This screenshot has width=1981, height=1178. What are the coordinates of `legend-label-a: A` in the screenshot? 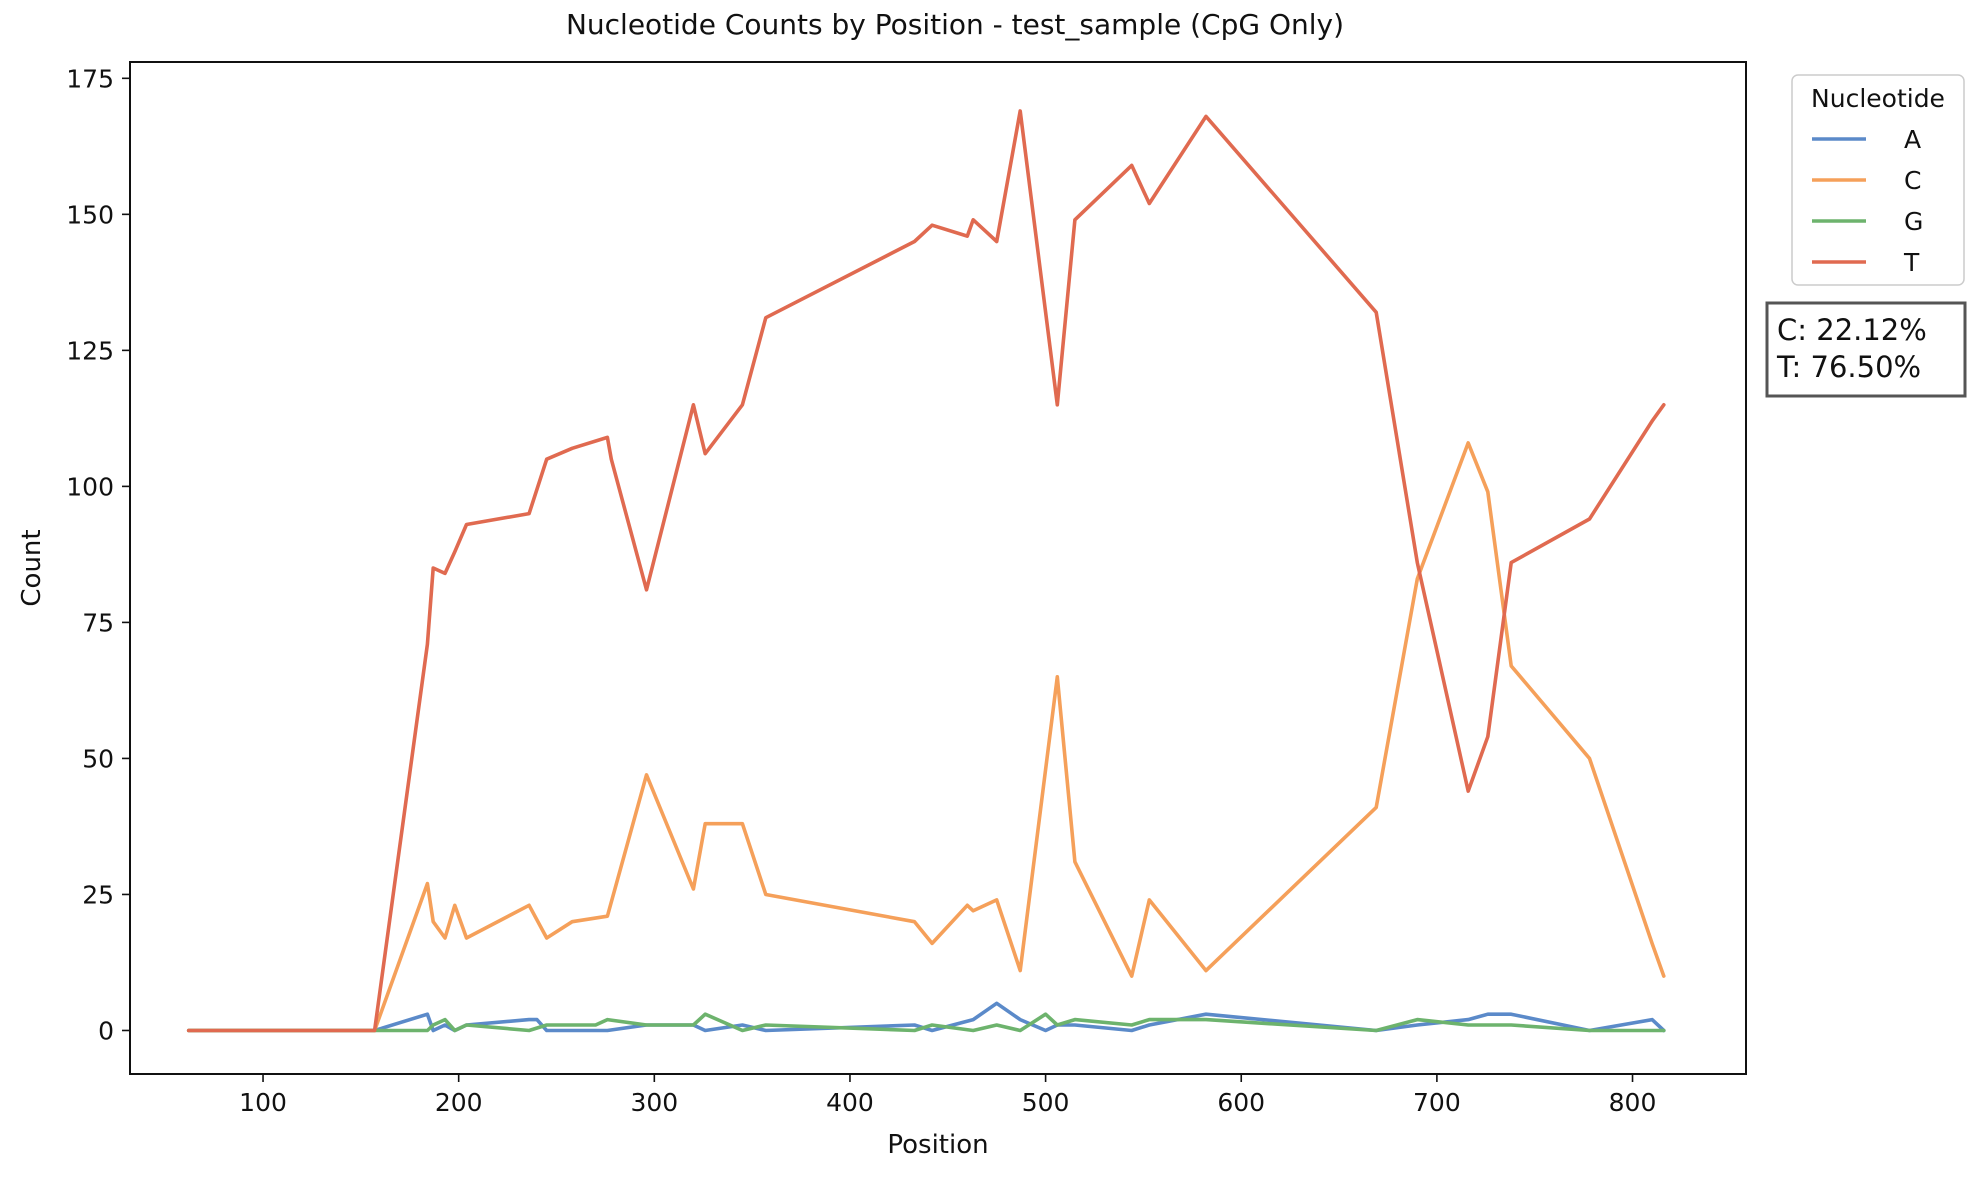 It's located at (1912, 139).